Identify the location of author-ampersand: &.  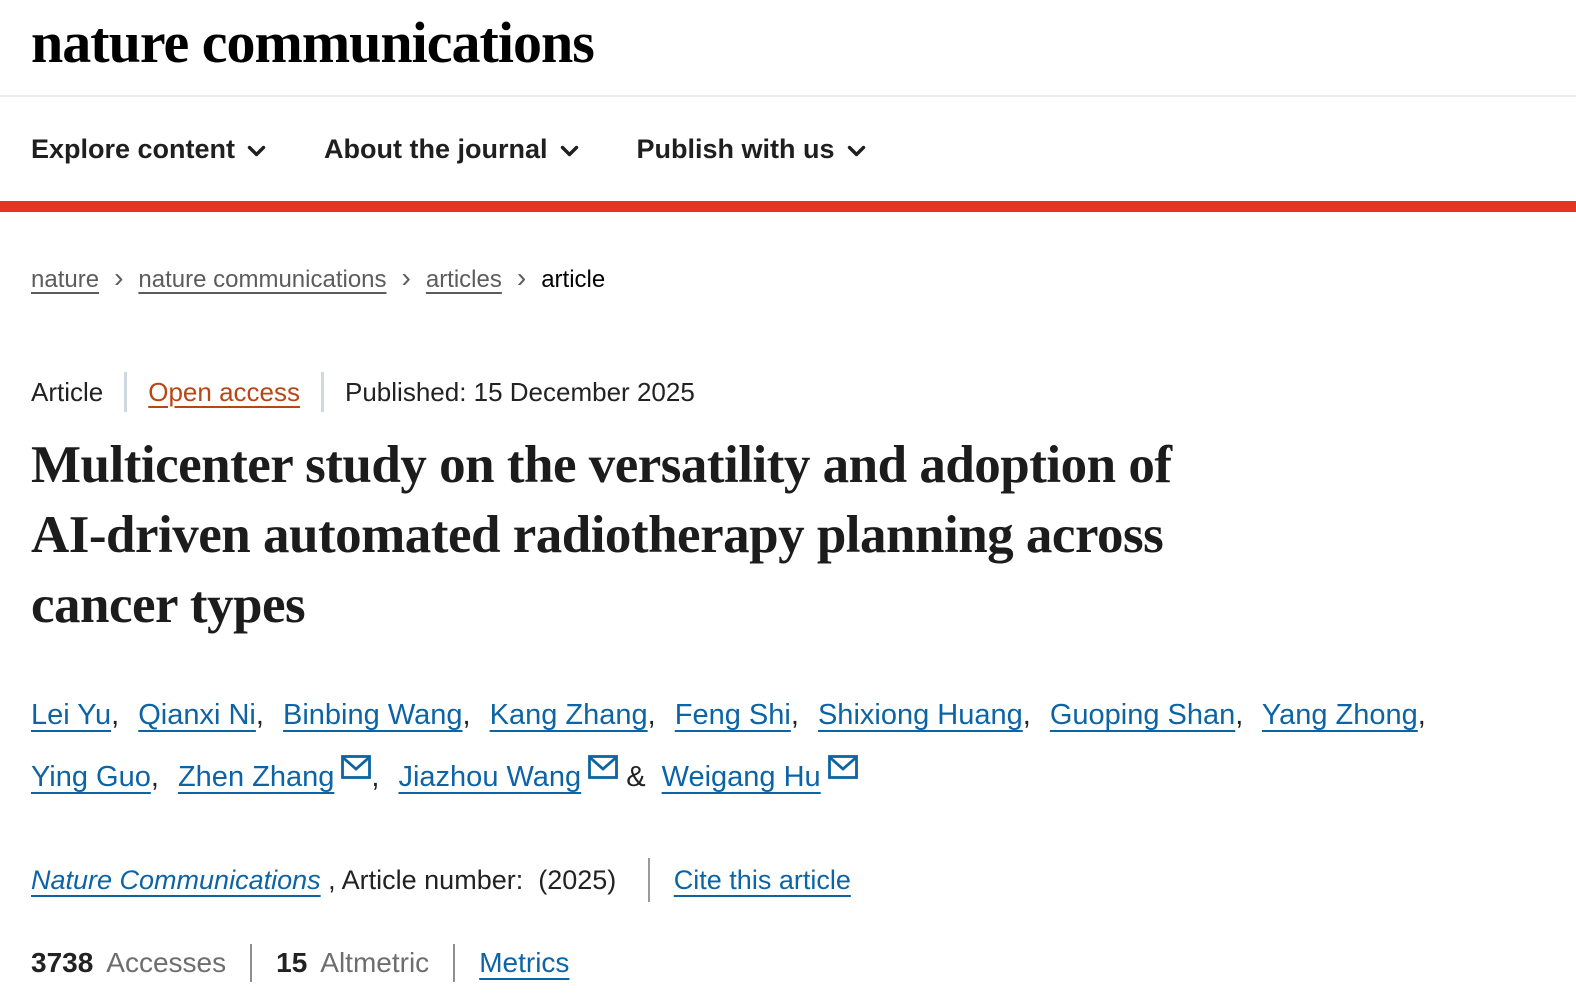
(636, 777).